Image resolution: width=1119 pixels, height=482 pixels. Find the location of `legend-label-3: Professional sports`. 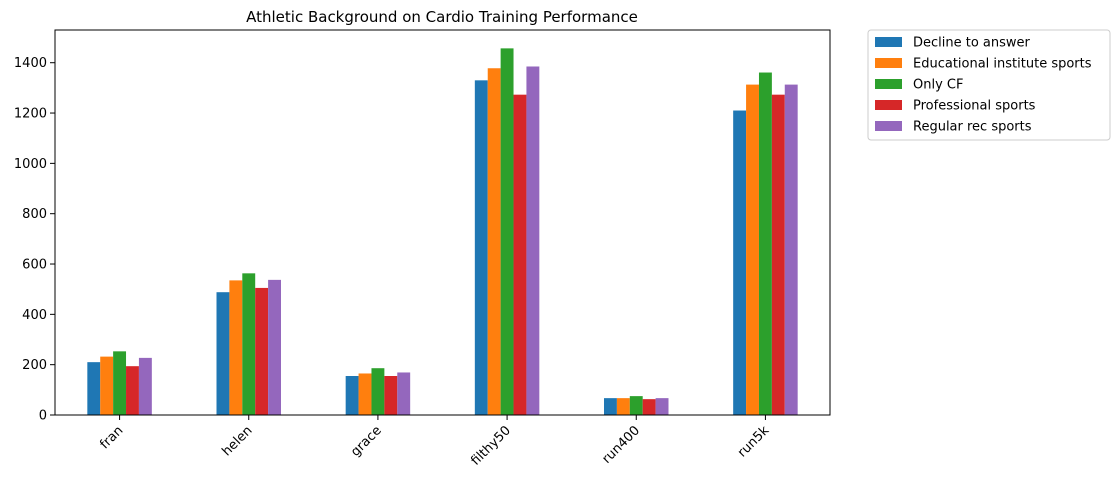

legend-label-3: Professional sports is located at coordinates (974, 106).